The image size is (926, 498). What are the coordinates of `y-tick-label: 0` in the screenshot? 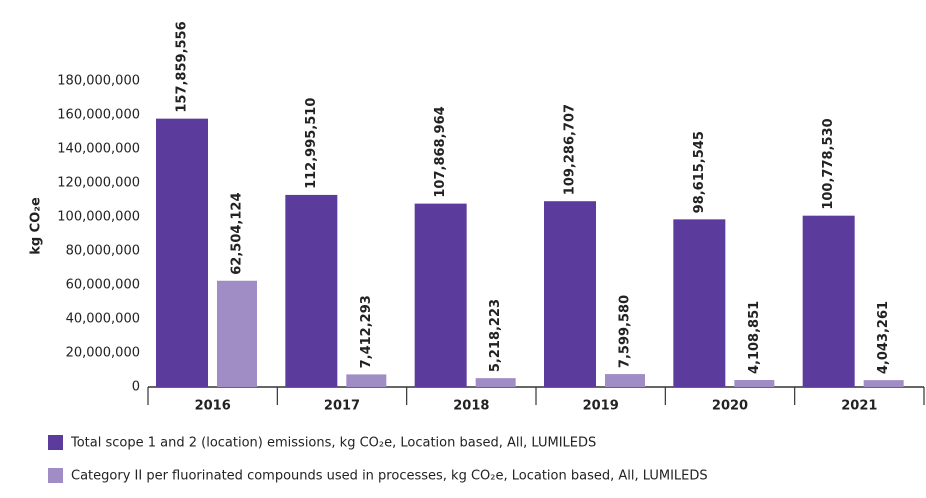 It's located at (136, 387).